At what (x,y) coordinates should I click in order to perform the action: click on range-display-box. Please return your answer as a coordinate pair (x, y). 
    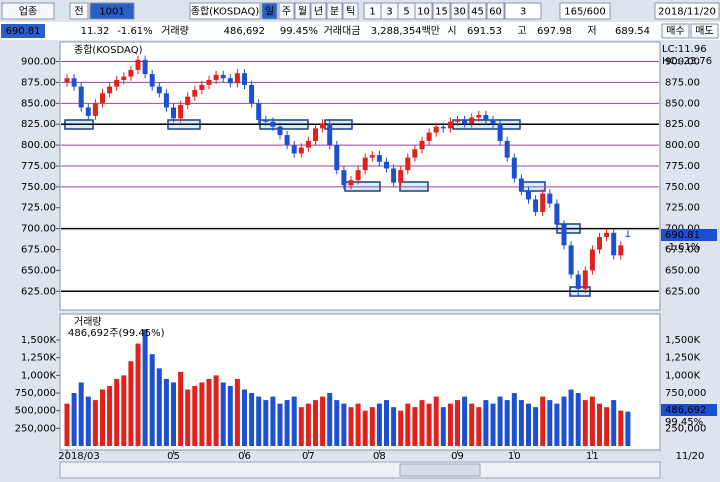
    Looking at the image, I should click on (585, 11).